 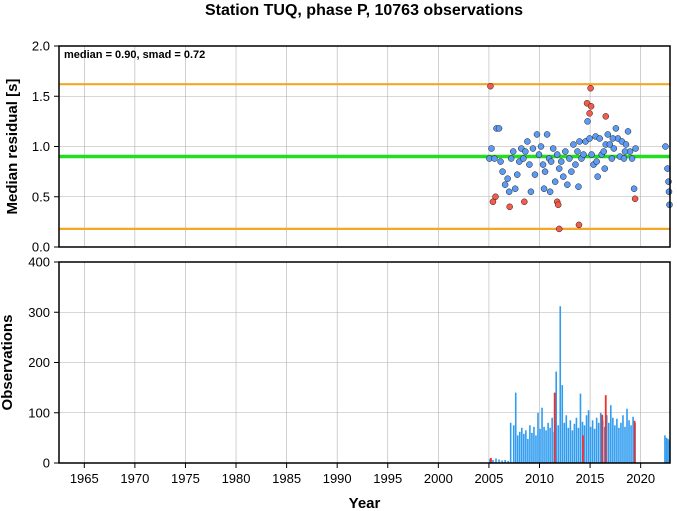 I want to click on y-tick-label: 0.5, so click(x=41, y=196).